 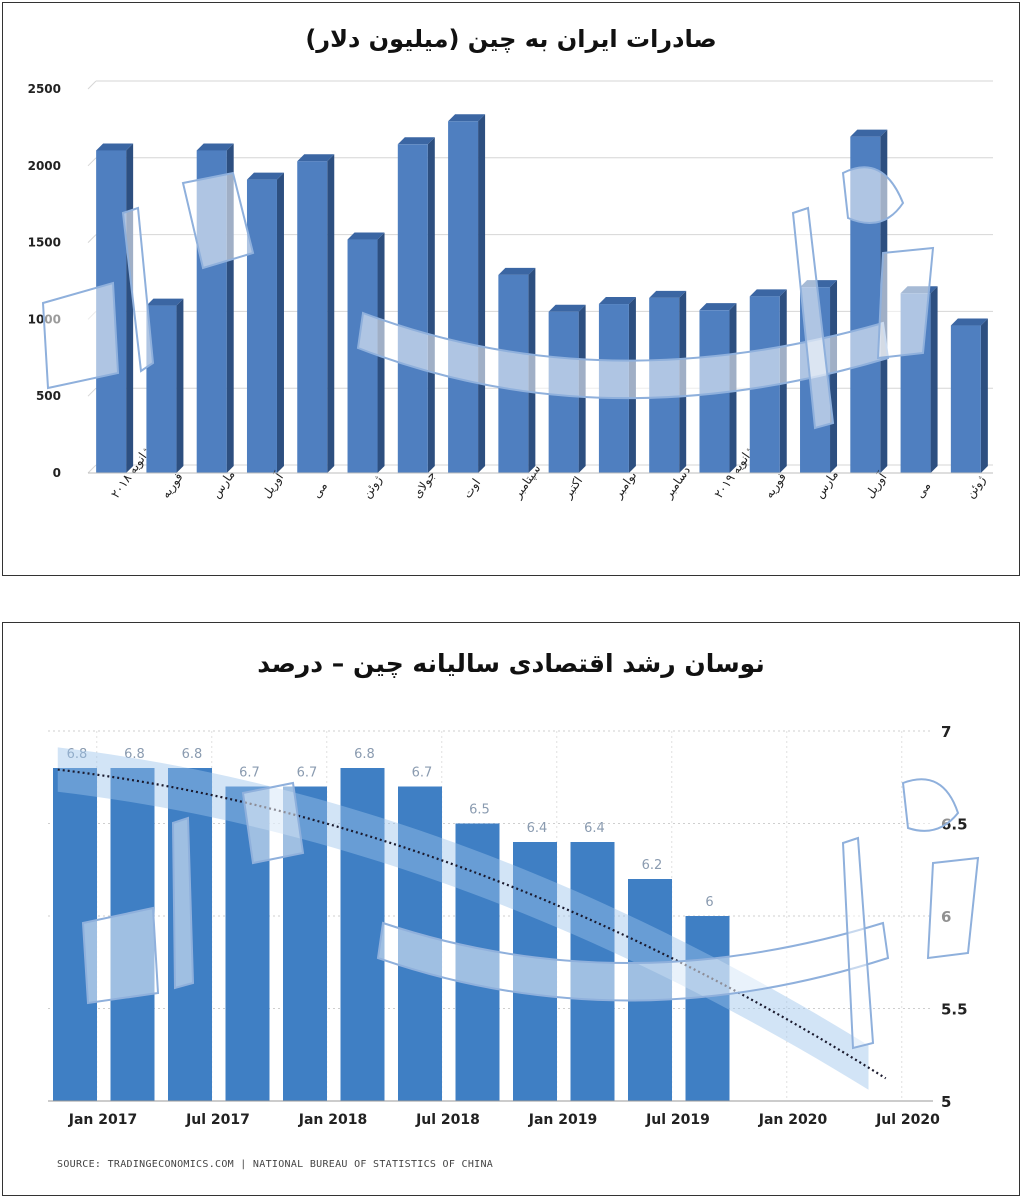 I want to click on x-tick-label: Jan 2019, so click(x=562, y=1120).